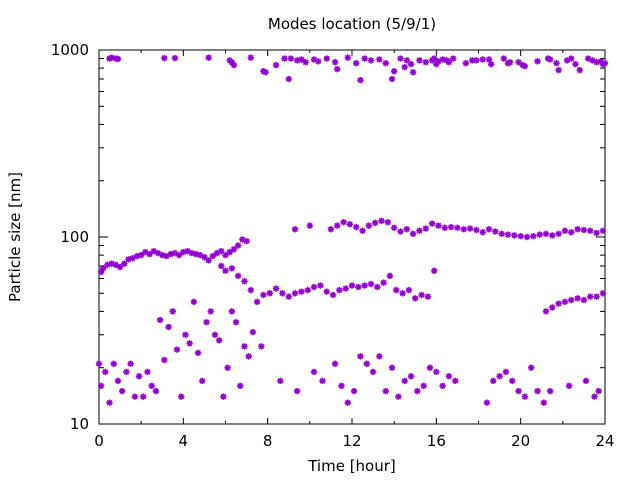 The height and width of the screenshot is (480, 640). What do you see at coordinates (268, 441) in the screenshot?
I see `x-tick-label: 8` at bounding box center [268, 441].